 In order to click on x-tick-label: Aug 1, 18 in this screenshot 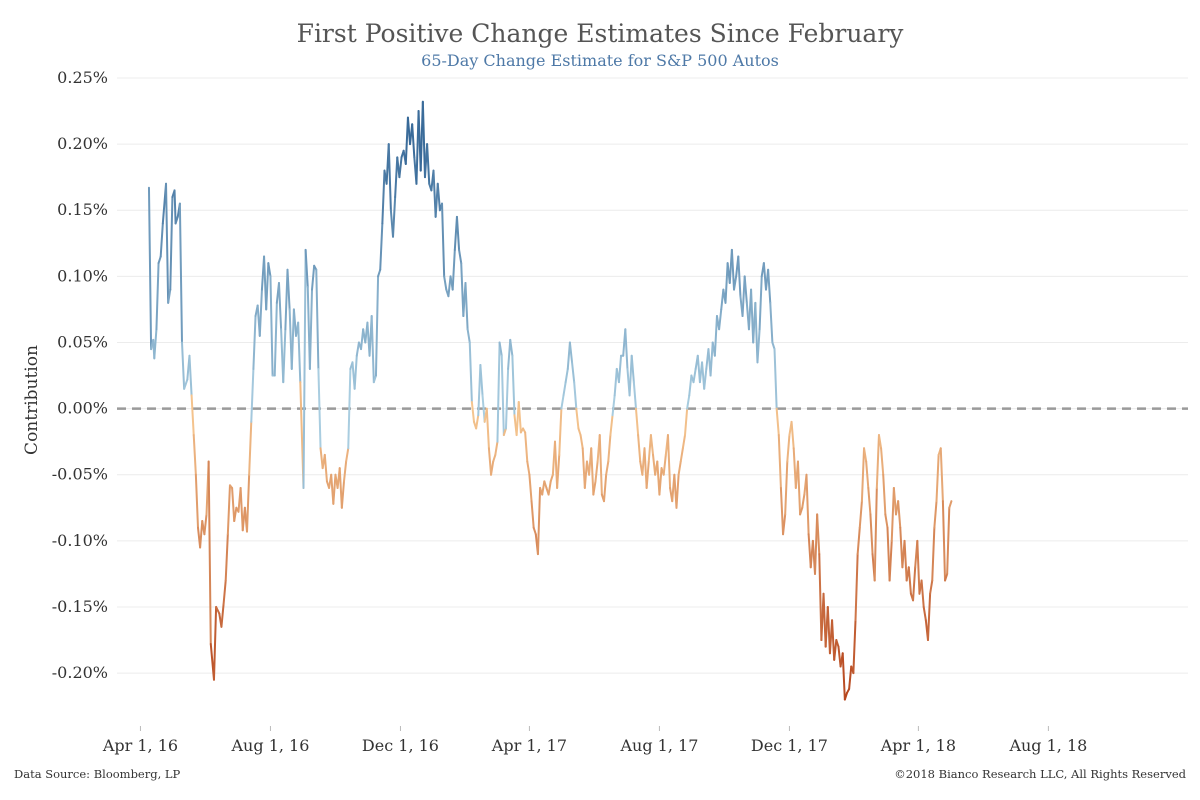, I will do `click(1047, 745)`.